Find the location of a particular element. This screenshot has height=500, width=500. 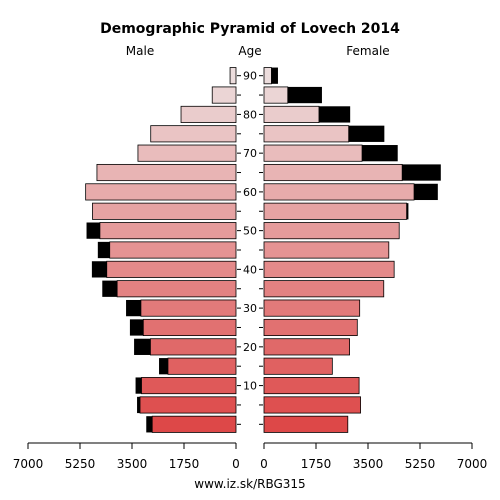

female-x-tick-label: 3500 is located at coordinates (368, 464).